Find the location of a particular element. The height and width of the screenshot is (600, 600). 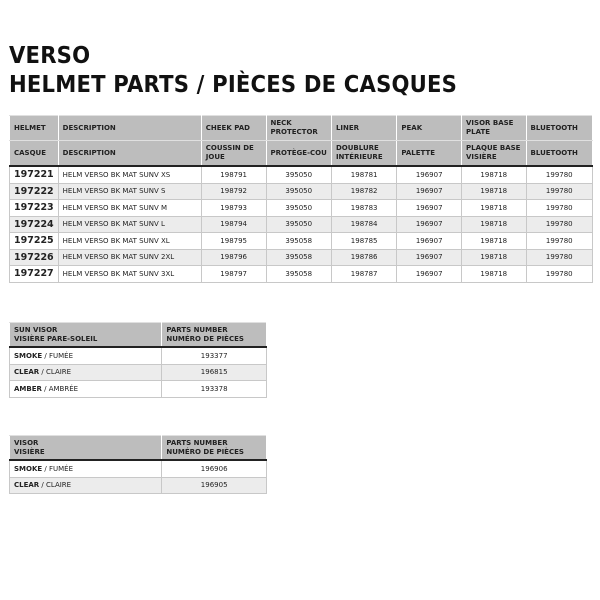

title-model: VERSO is located at coordinates (50, 56).